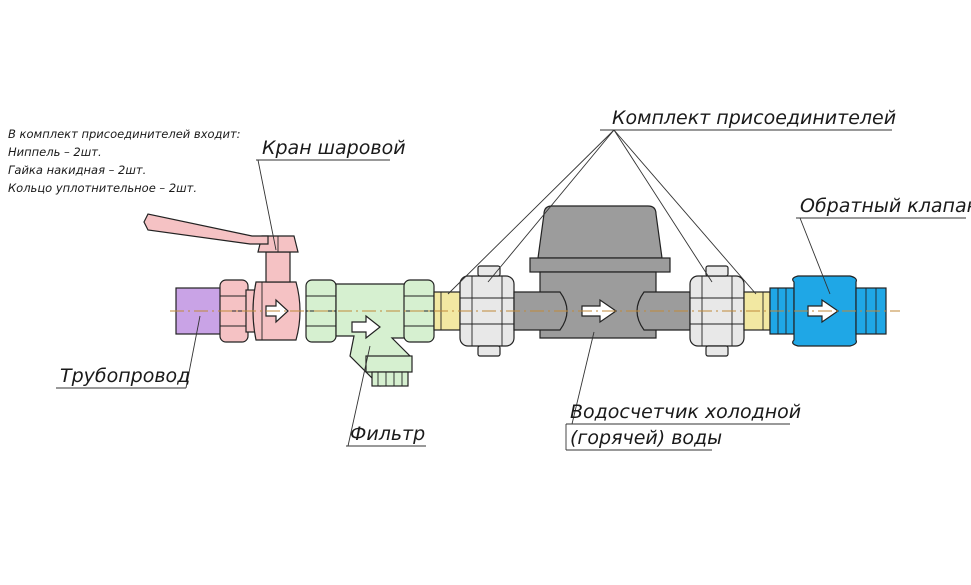 This screenshot has width=971, height=585. I want to click on filter-label: Фильтр, so click(387, 434).